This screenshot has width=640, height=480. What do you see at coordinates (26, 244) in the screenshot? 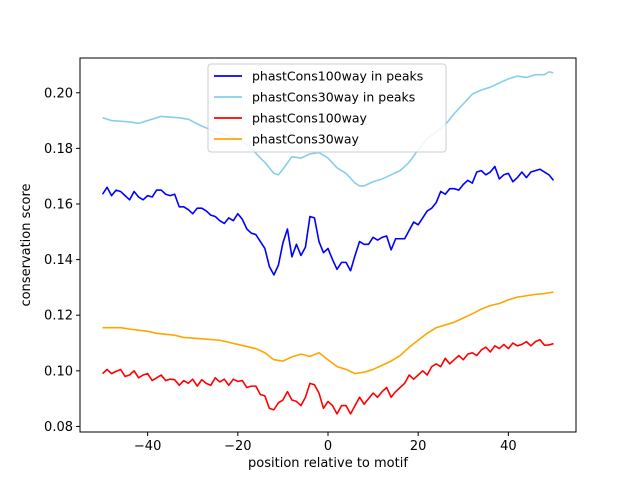
I see `y-axis-label: conservation score` at bounding box center [26, 244].